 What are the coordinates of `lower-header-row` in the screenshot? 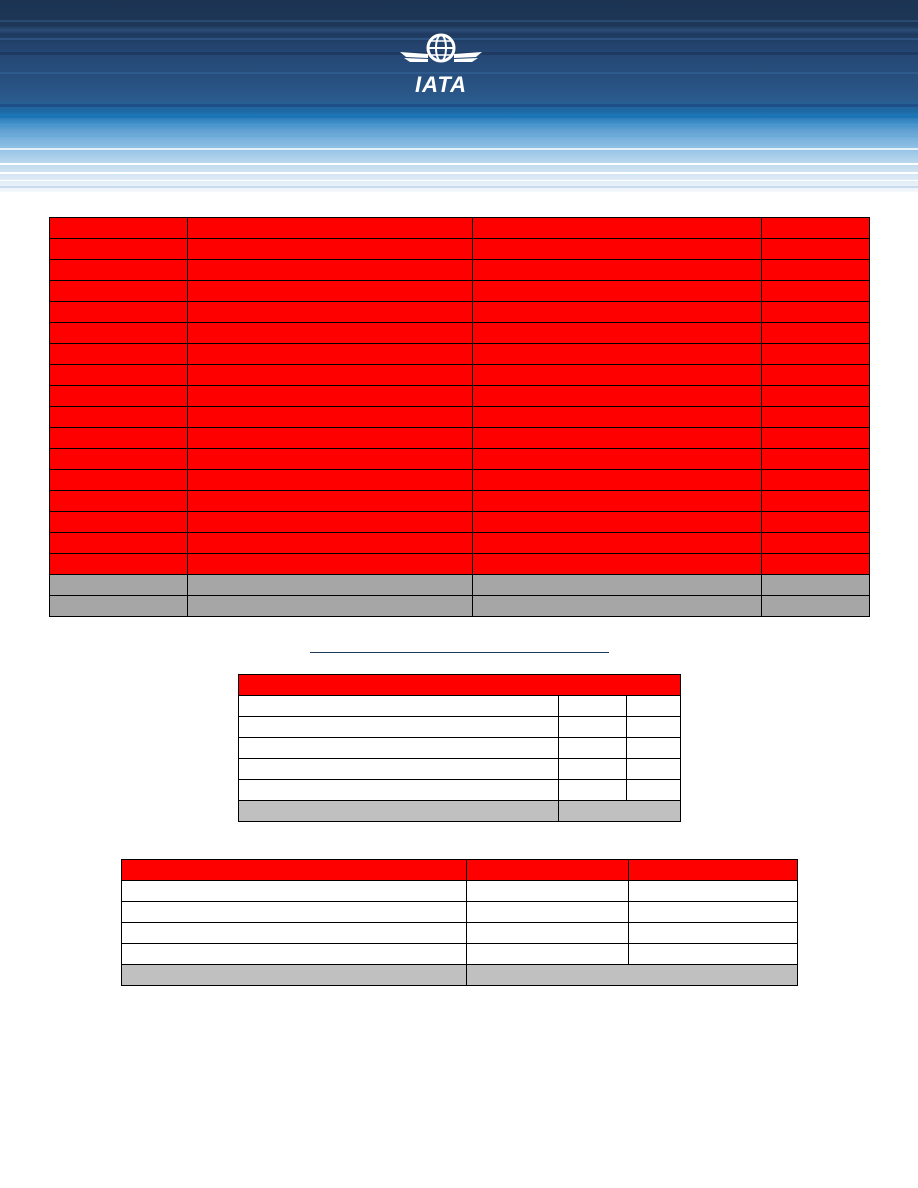 It's located at (459, 870).